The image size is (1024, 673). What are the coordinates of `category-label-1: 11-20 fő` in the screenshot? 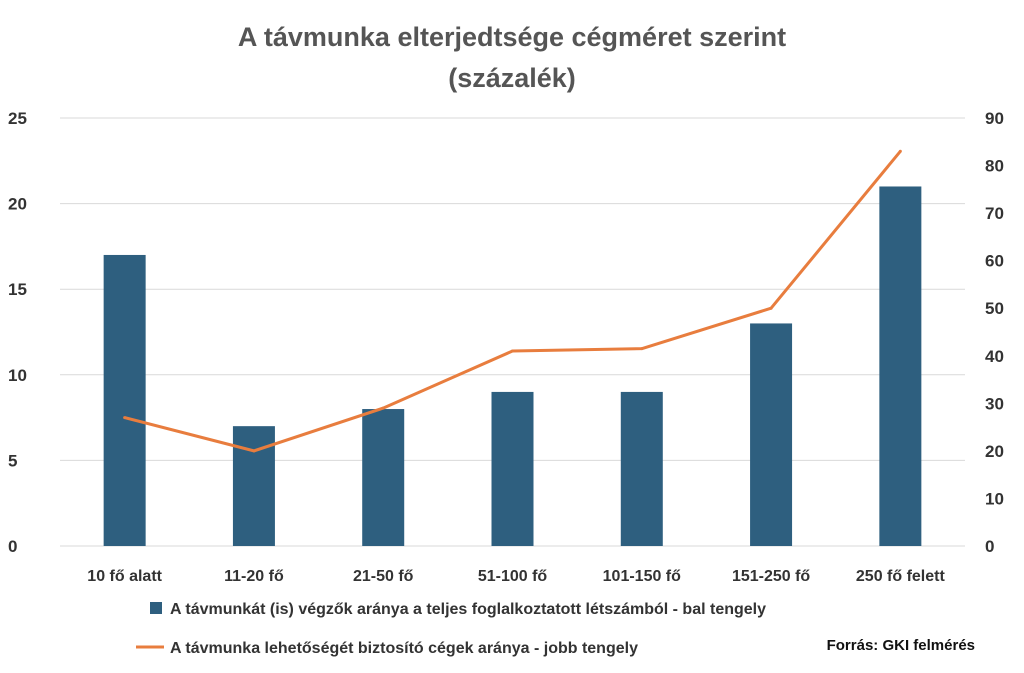 It's located at (254, 576).